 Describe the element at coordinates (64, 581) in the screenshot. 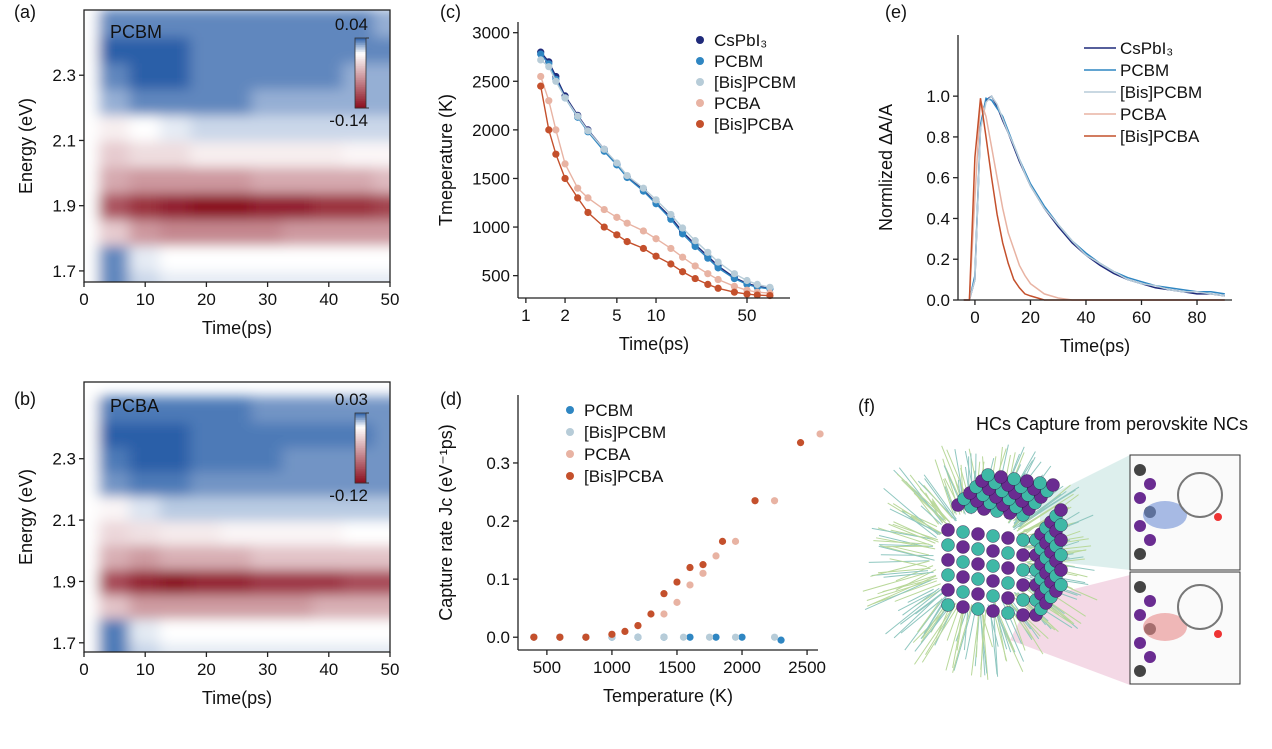

I see `y-tick-label: 1.9` at that location.